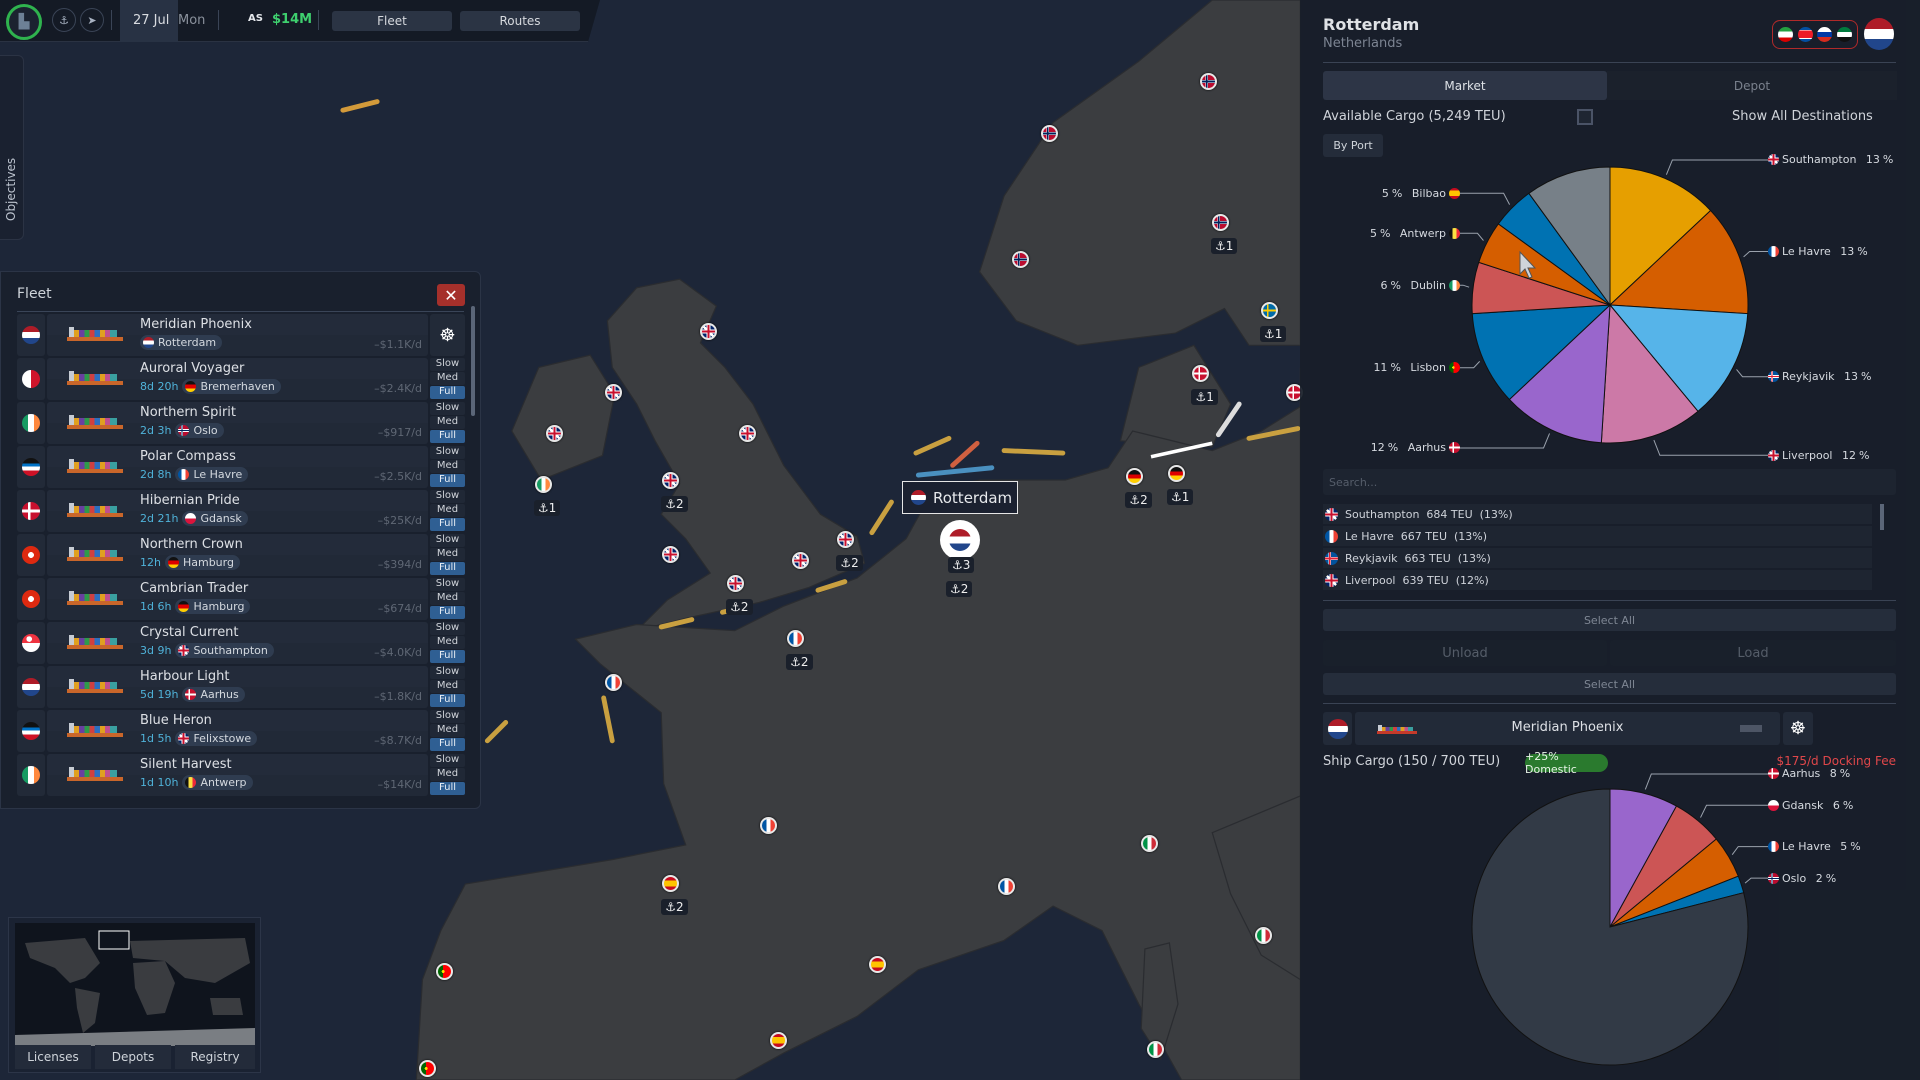  I want to click on show-all-destinations-checkbox, so click(1585, 117).